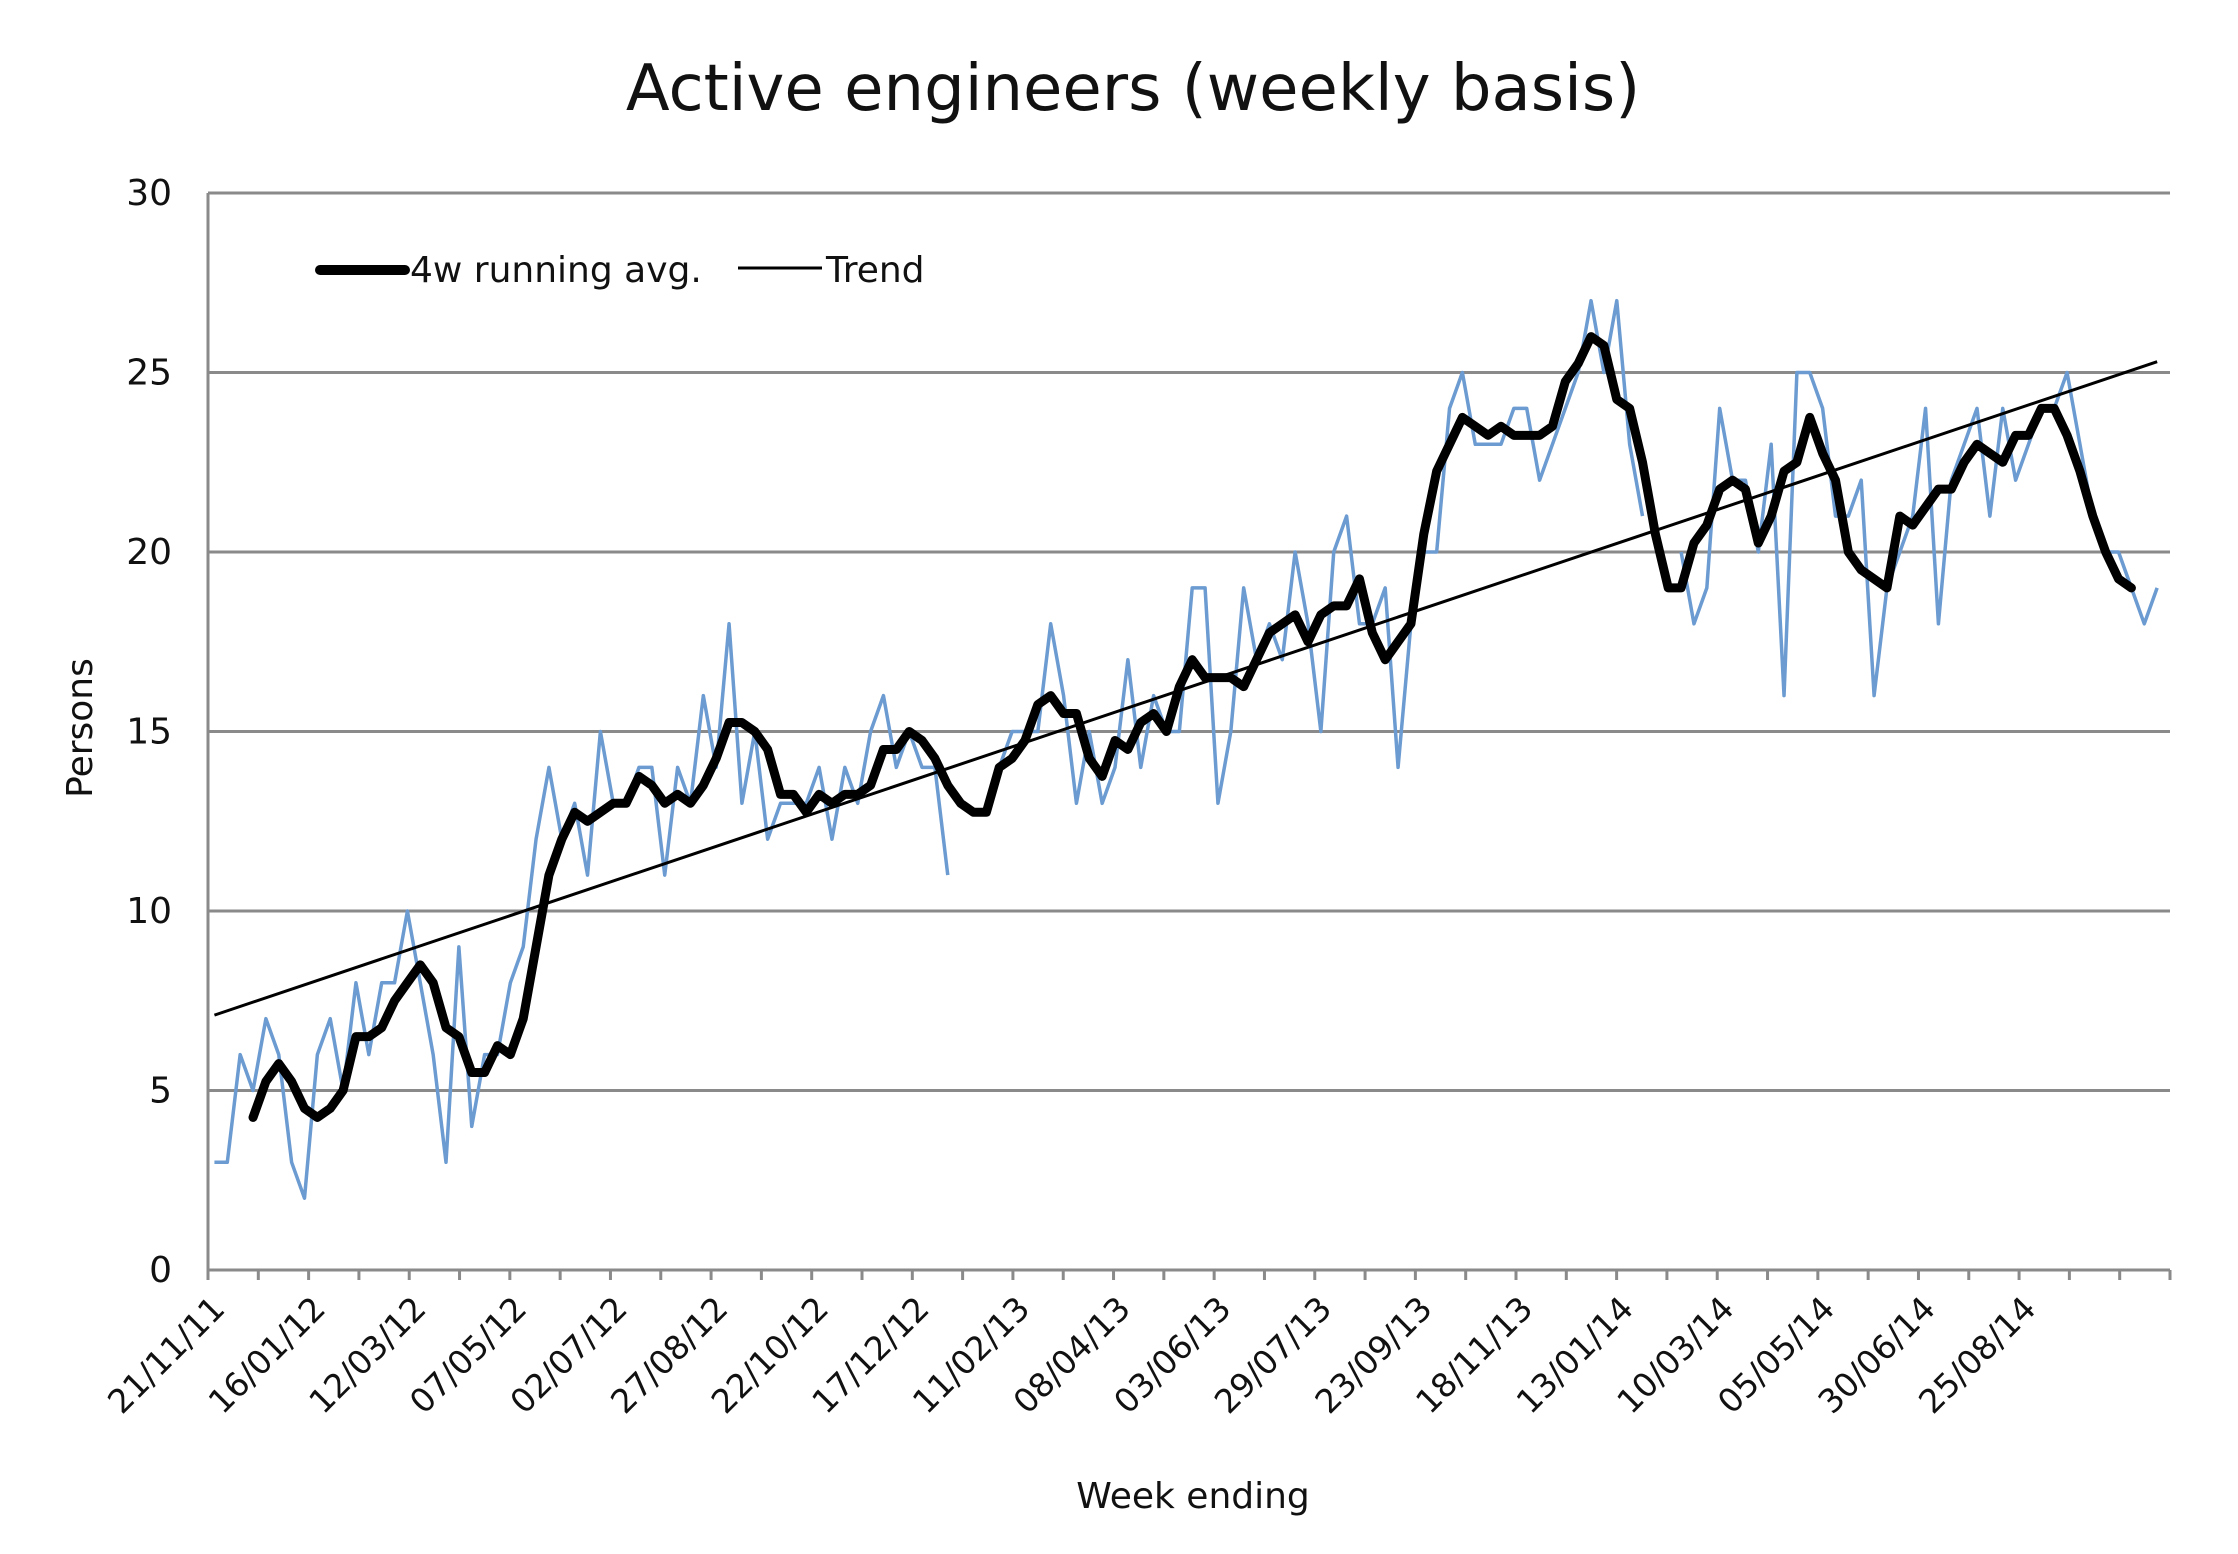 The height and width of the screenshot is (1554, 2238). What do you see at coordinates (875, 270) in the screenshot?
I see `legend-label-trend: Trend` at bounding box center [875, 270].